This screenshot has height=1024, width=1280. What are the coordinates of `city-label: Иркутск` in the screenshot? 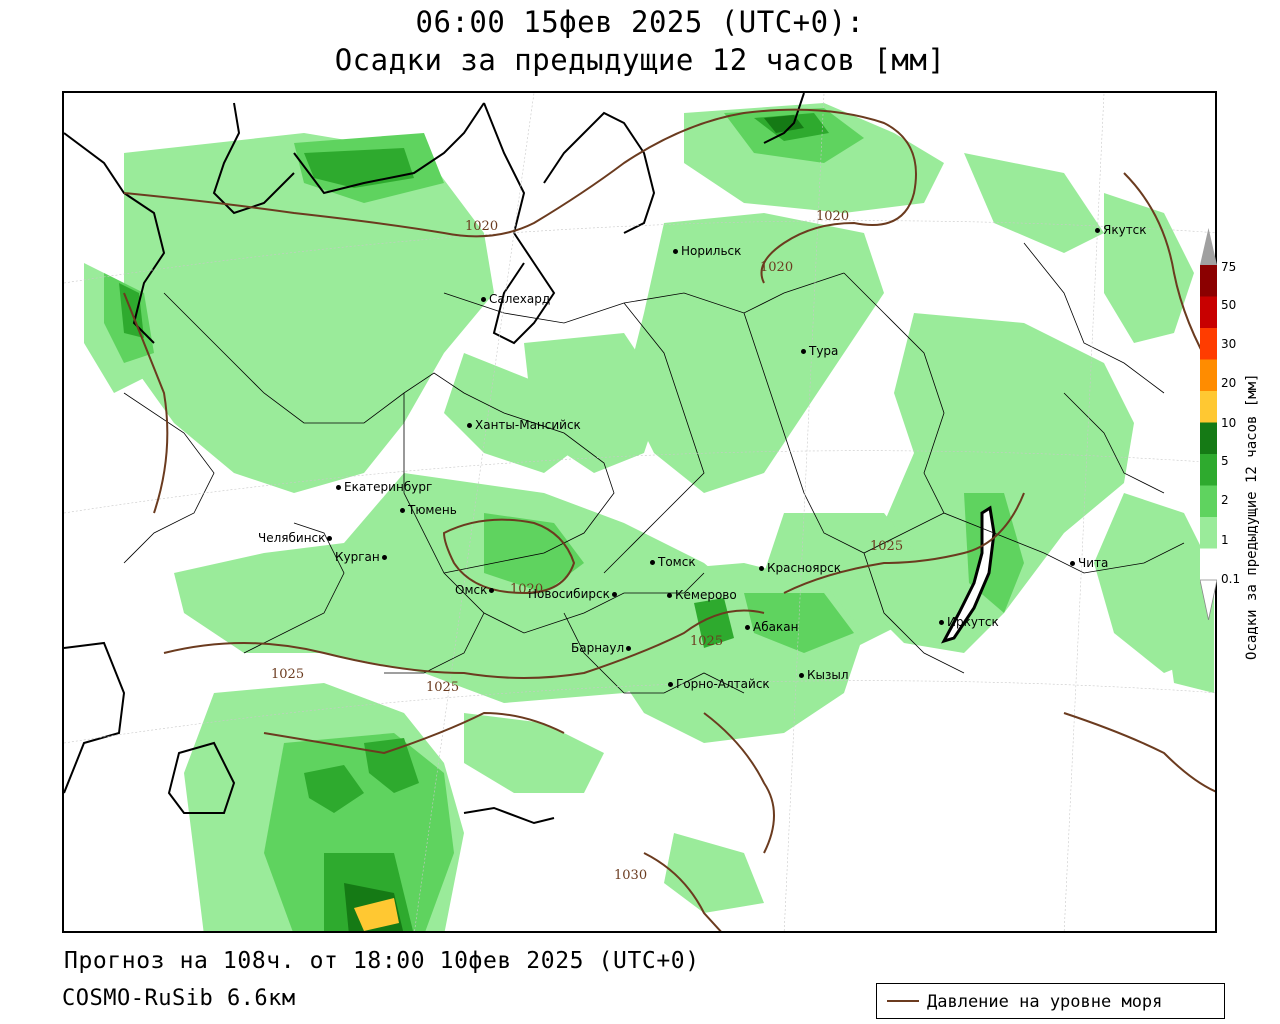 It's located at (973, 622).